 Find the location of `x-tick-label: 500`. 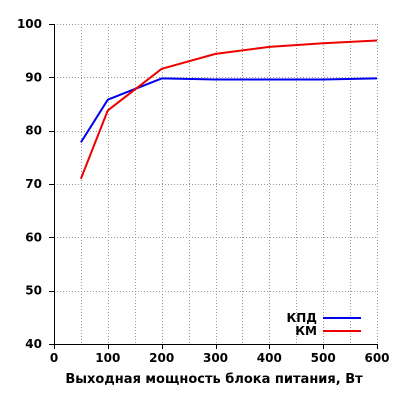

x-tick-label: 500 is located at coordinates (323, 358).